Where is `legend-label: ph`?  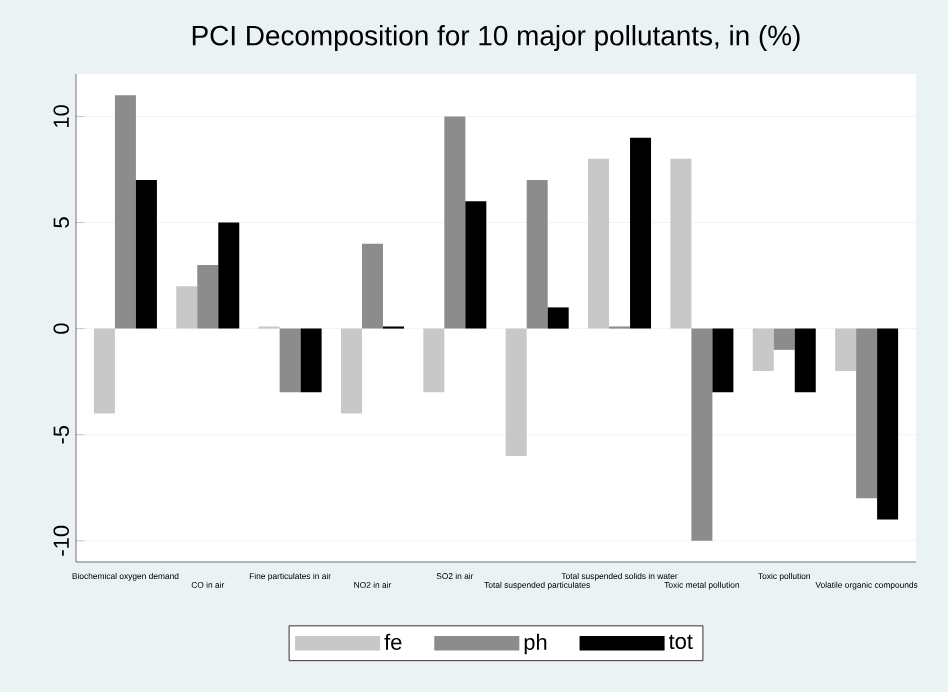 legend-label: ph is located at coordinates (535, 644).